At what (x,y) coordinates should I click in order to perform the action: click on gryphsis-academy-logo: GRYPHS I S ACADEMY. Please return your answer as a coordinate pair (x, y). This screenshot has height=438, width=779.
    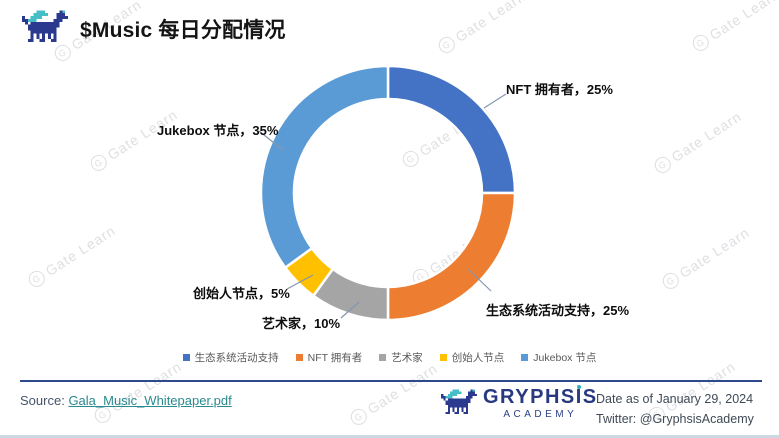
    Looking at the image, I should click on (519, 403).